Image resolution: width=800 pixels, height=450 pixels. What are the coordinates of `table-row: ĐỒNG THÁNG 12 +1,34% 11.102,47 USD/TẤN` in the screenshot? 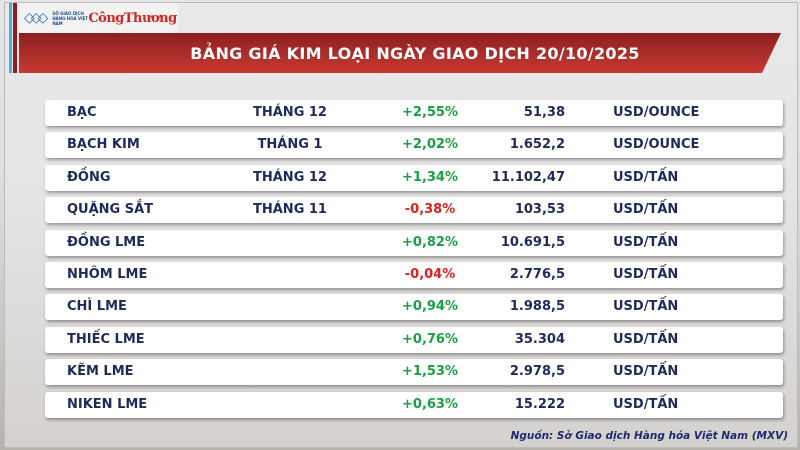 It's located at (414, 177).